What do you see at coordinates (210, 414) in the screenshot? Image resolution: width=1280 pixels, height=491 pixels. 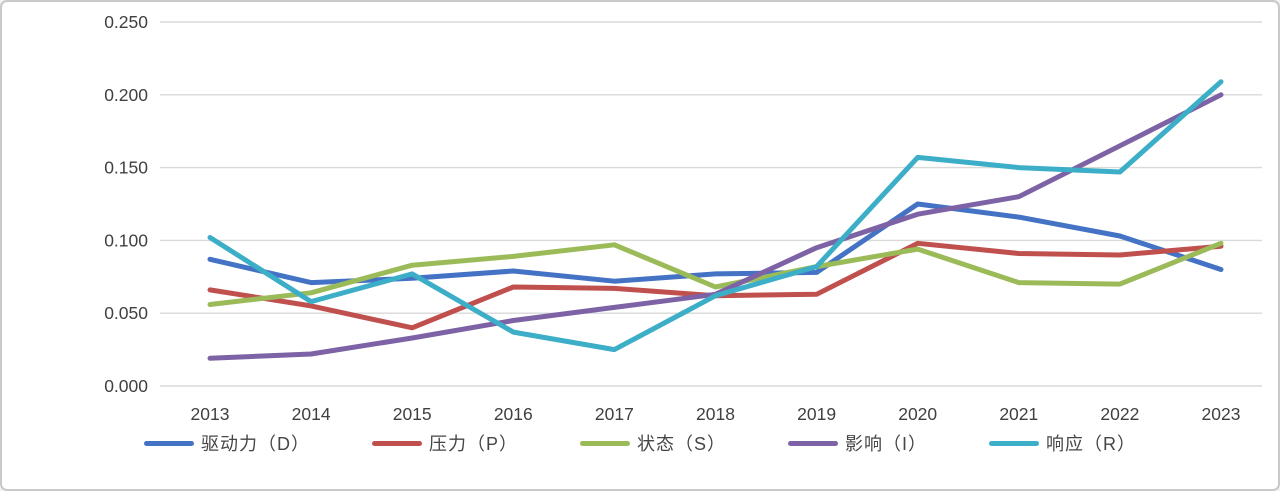 I see `x-axis-tick-label: 2013` at bounding box center [210, 414].